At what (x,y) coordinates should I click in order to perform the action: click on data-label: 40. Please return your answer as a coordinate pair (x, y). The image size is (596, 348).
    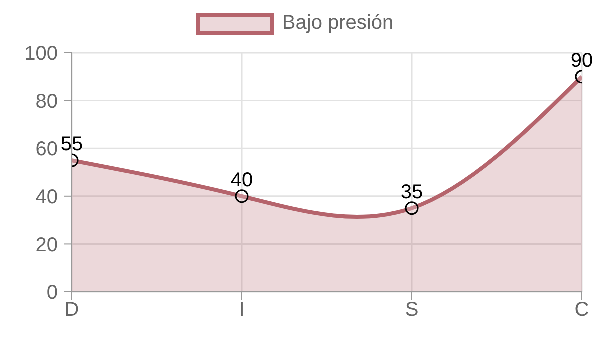
    Looking at the image, I should click on (242, 180).